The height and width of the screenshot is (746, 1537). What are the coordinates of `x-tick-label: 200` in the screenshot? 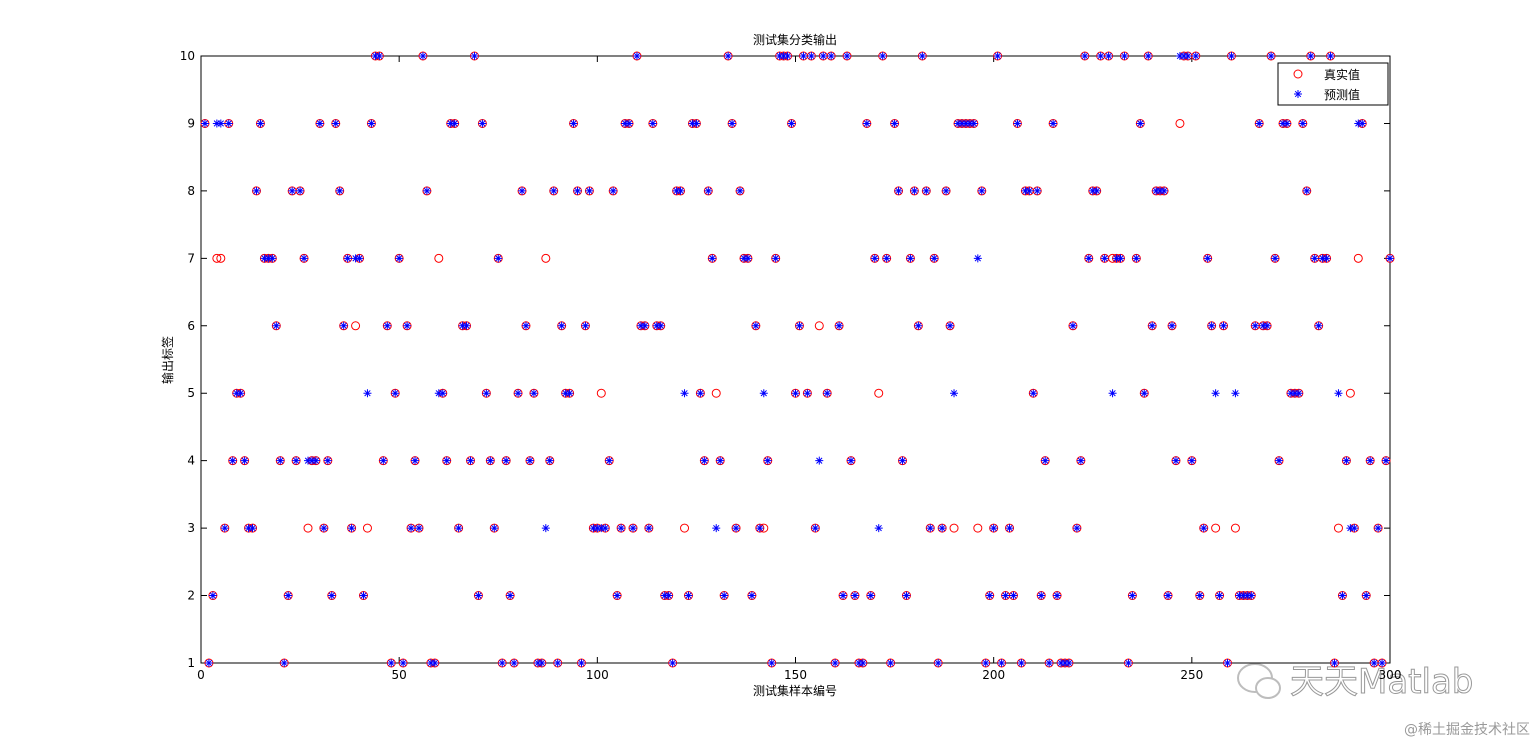 It's located at (993, 675).